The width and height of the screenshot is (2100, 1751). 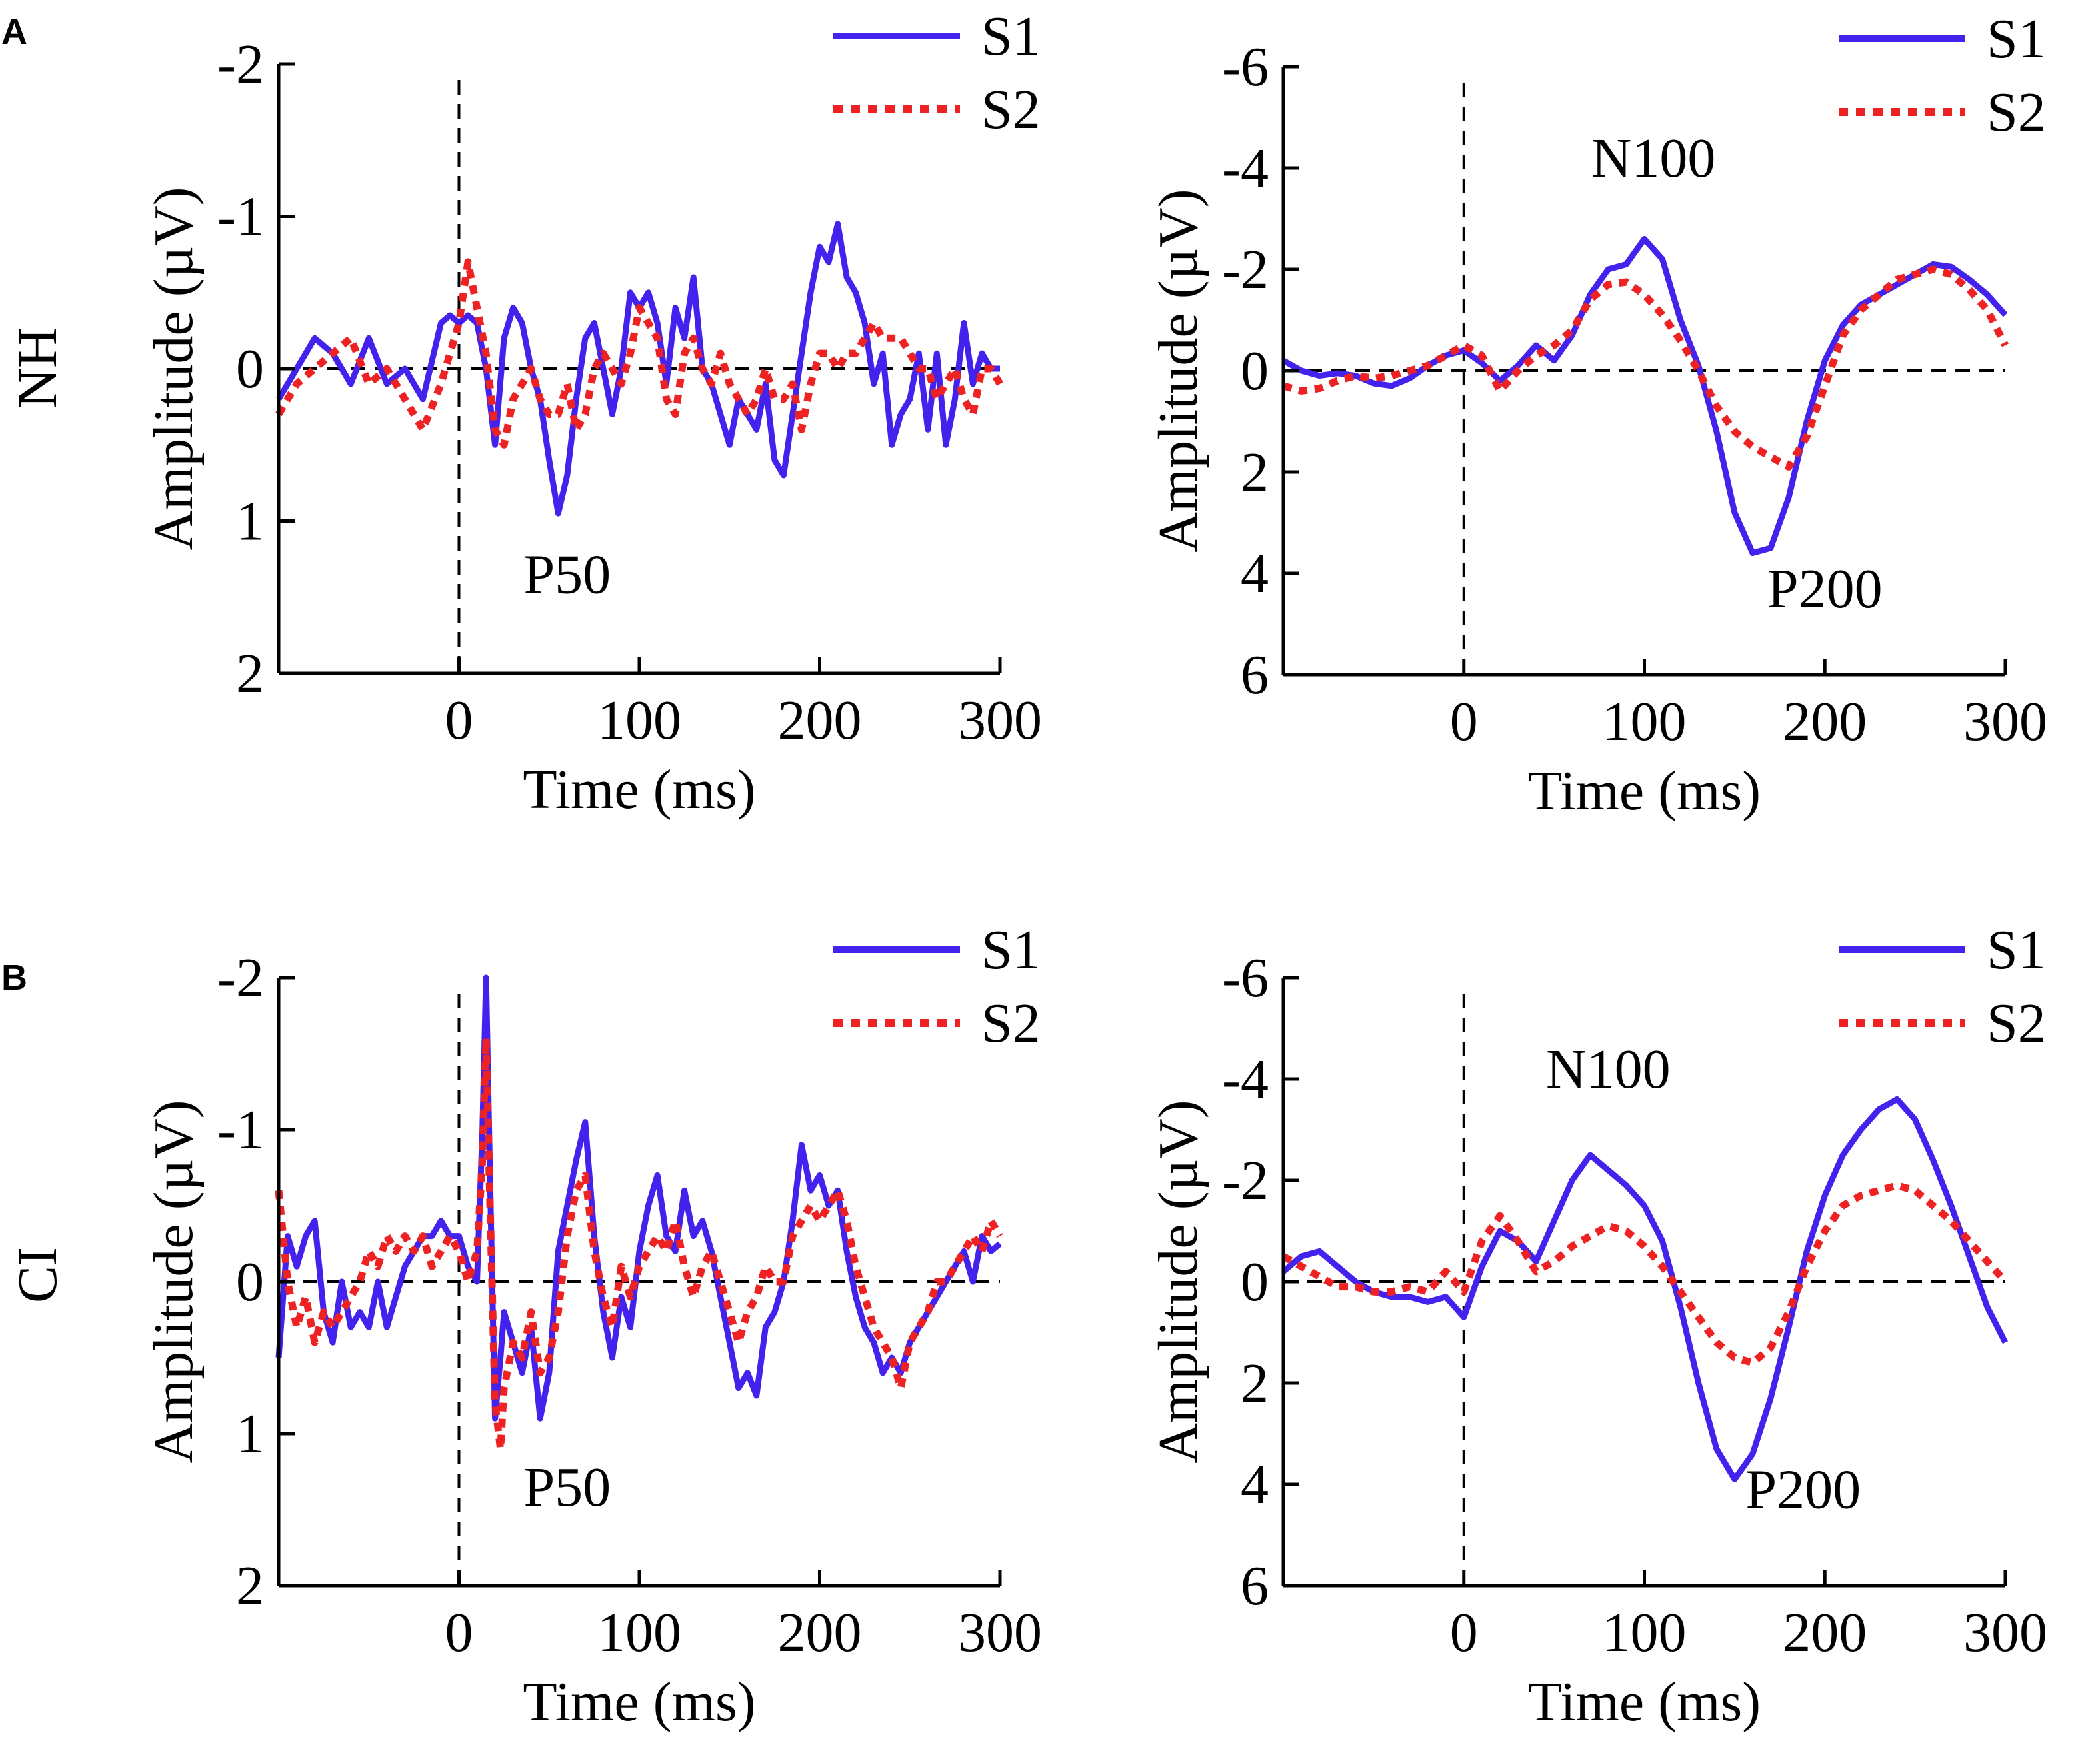 What do you see at coordinates (14, 978) in the screenshot?
I see `panel-letter-b: B` at bounding box center [14, 978].